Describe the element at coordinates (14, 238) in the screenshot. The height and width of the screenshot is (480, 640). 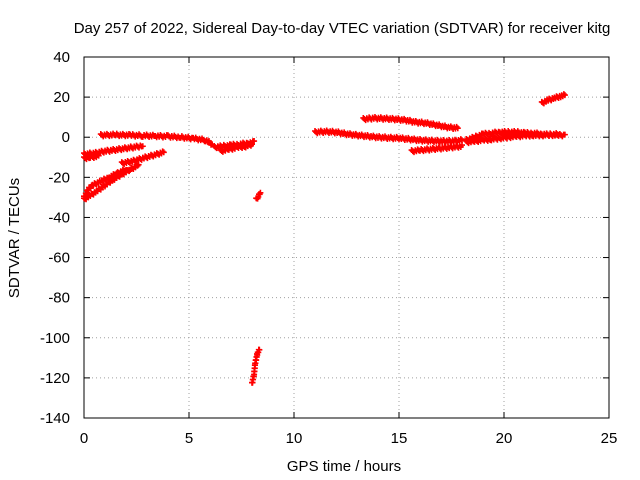
I see `y-axis-label: SDTVAR / TECUs` at that location.